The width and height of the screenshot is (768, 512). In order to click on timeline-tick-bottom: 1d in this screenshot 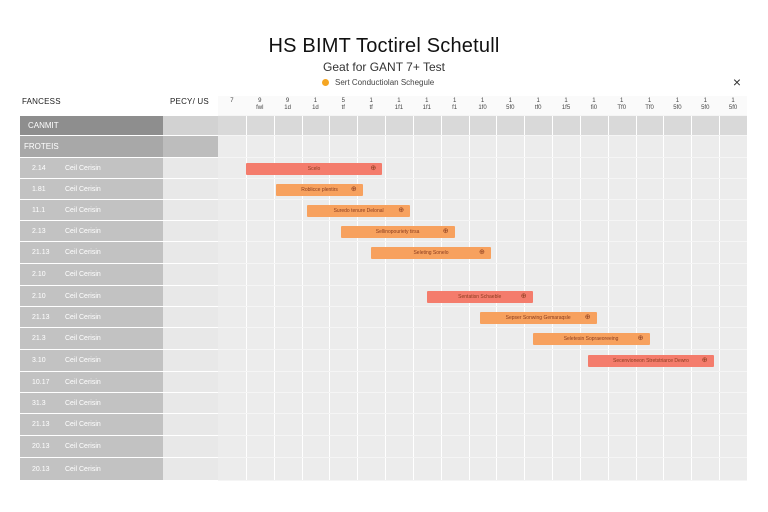, I will do `click(287, 108)`.